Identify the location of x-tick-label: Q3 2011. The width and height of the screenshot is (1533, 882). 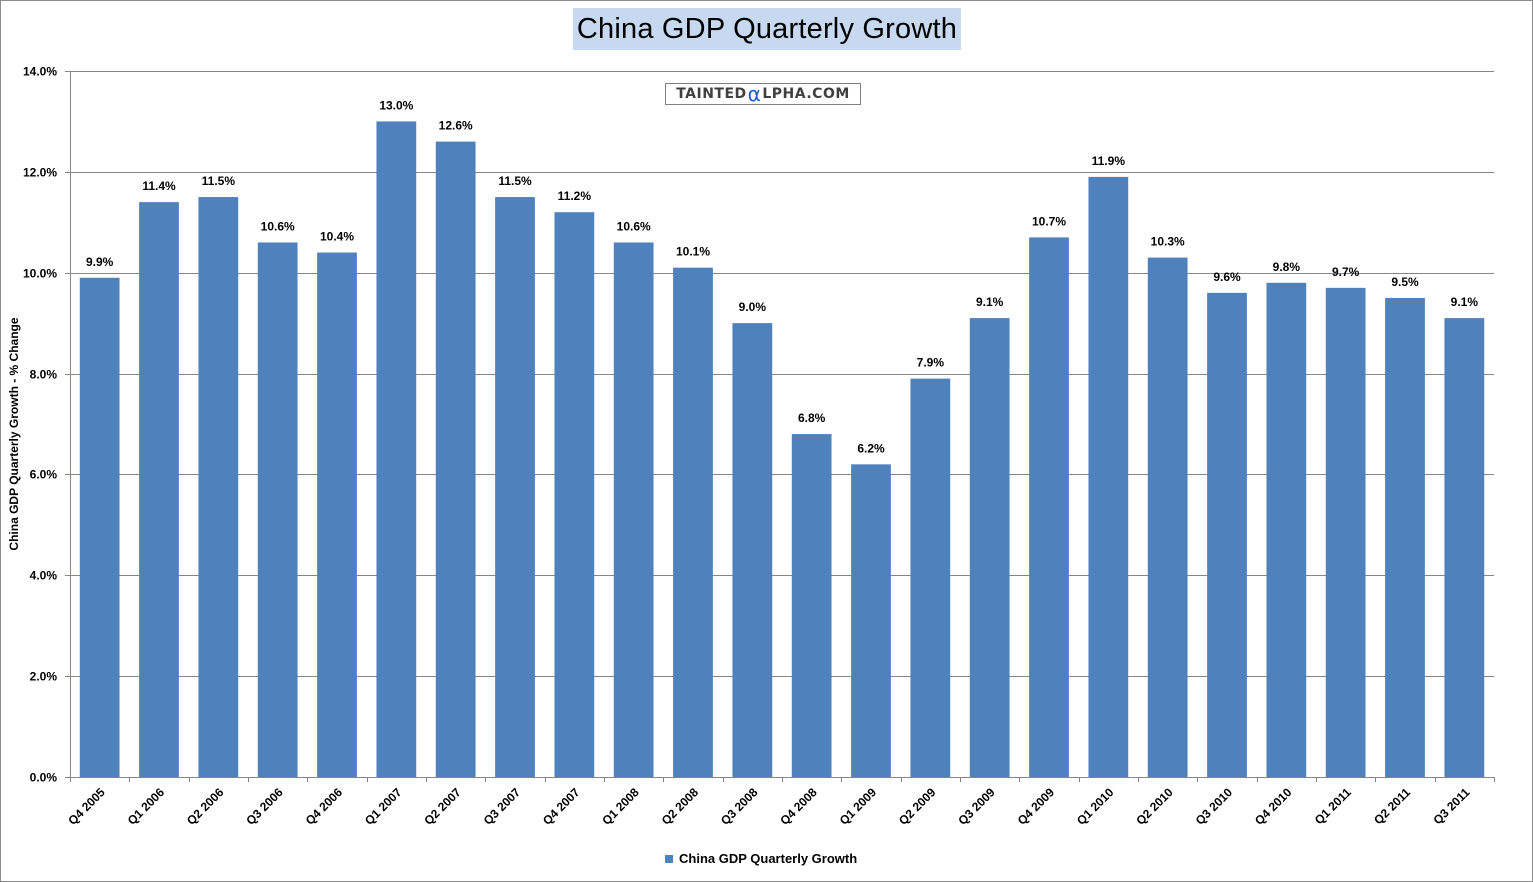
(1451, 806).